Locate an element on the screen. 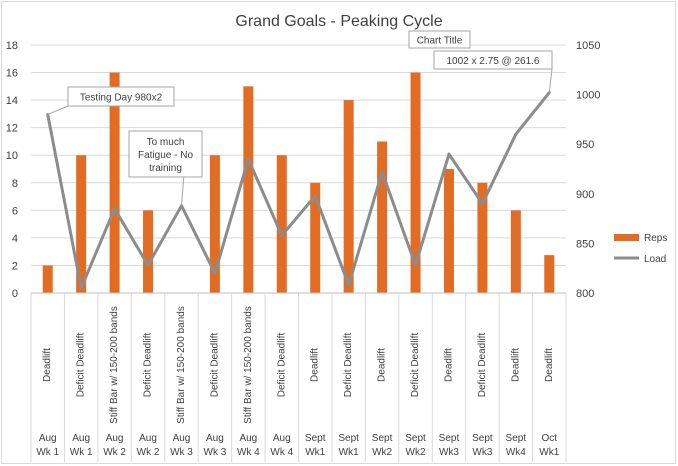  period-label: Wk4 is located at coordinates (516, 452).